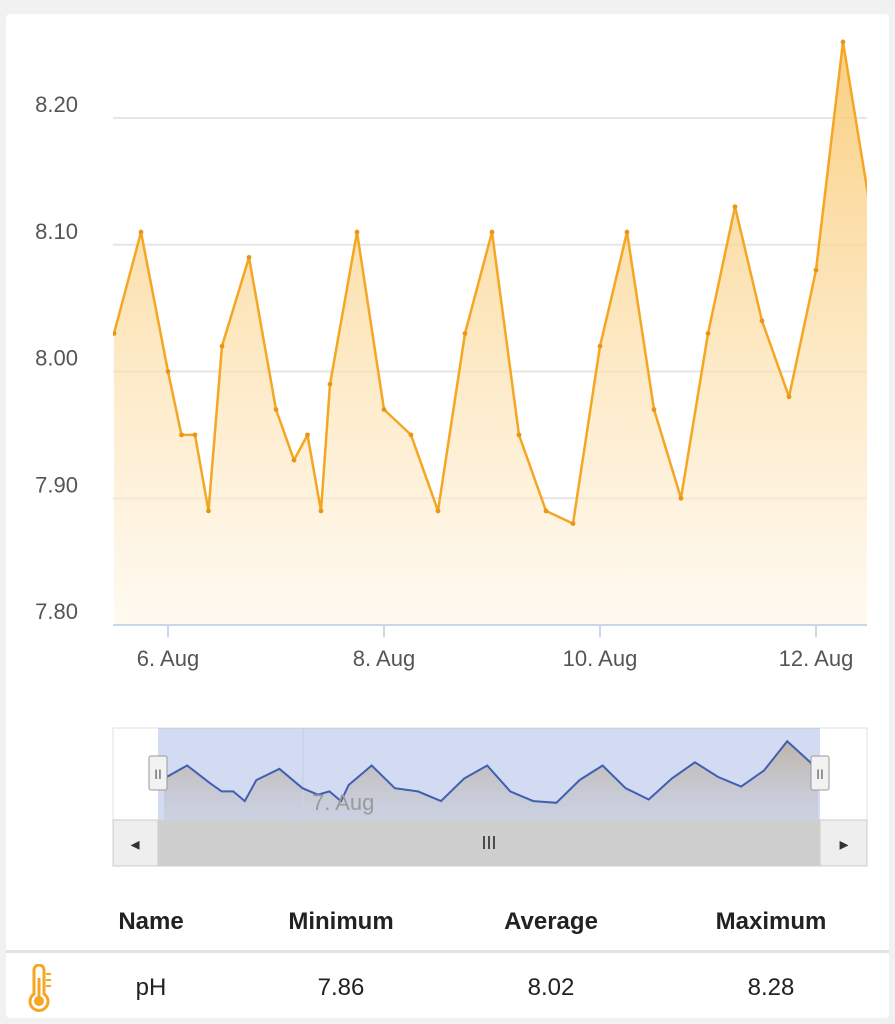  Describe the element at coordinates (551, 987) in the screenshot. I see `row-average: 8.02` at that location.